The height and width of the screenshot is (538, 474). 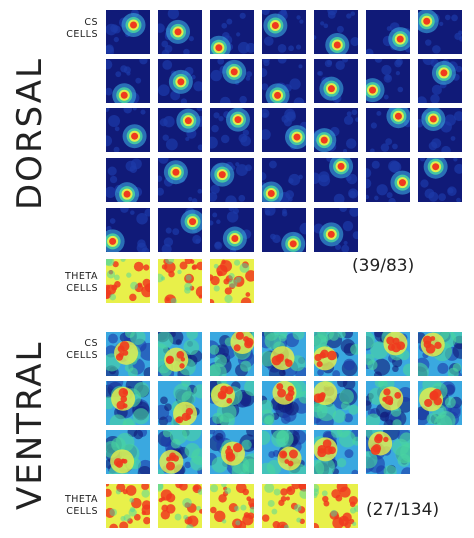 What do you see at coordinates (81, 499) in the screenshot?
I see `ventral-theta-label-line1: THETA` at bounding box center [81, 499].